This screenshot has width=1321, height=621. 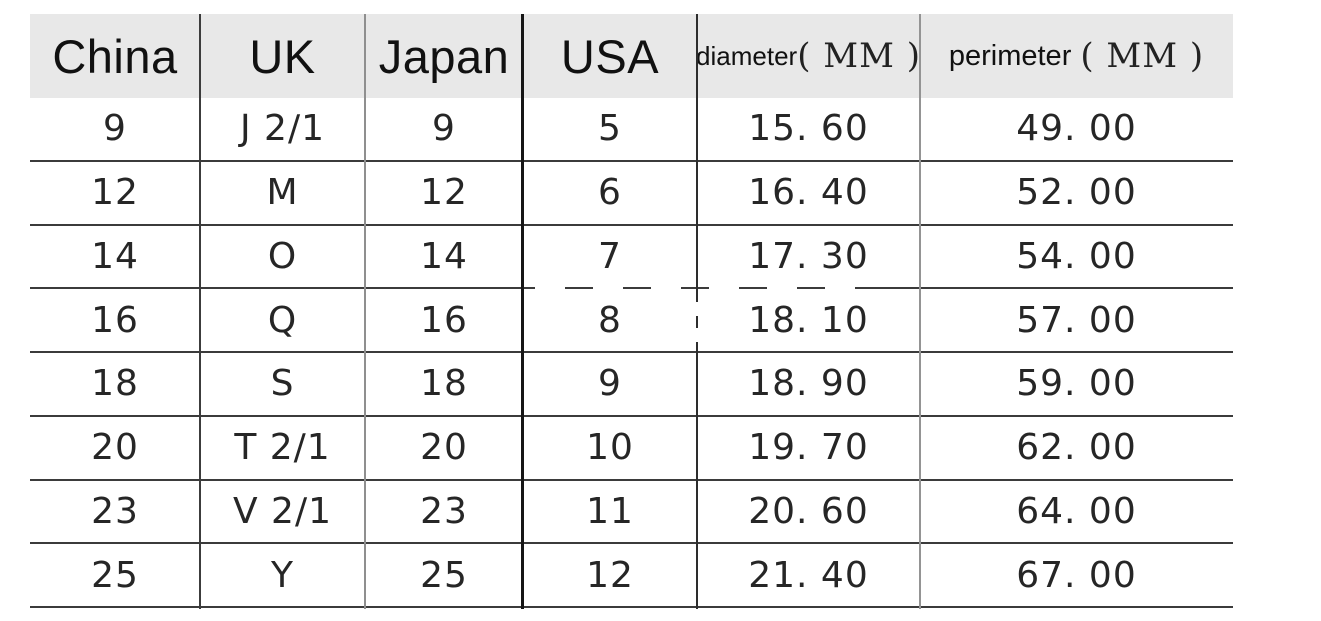 I want to click on cell-perimeter: 49. 00, so click(x=1076, y=129).